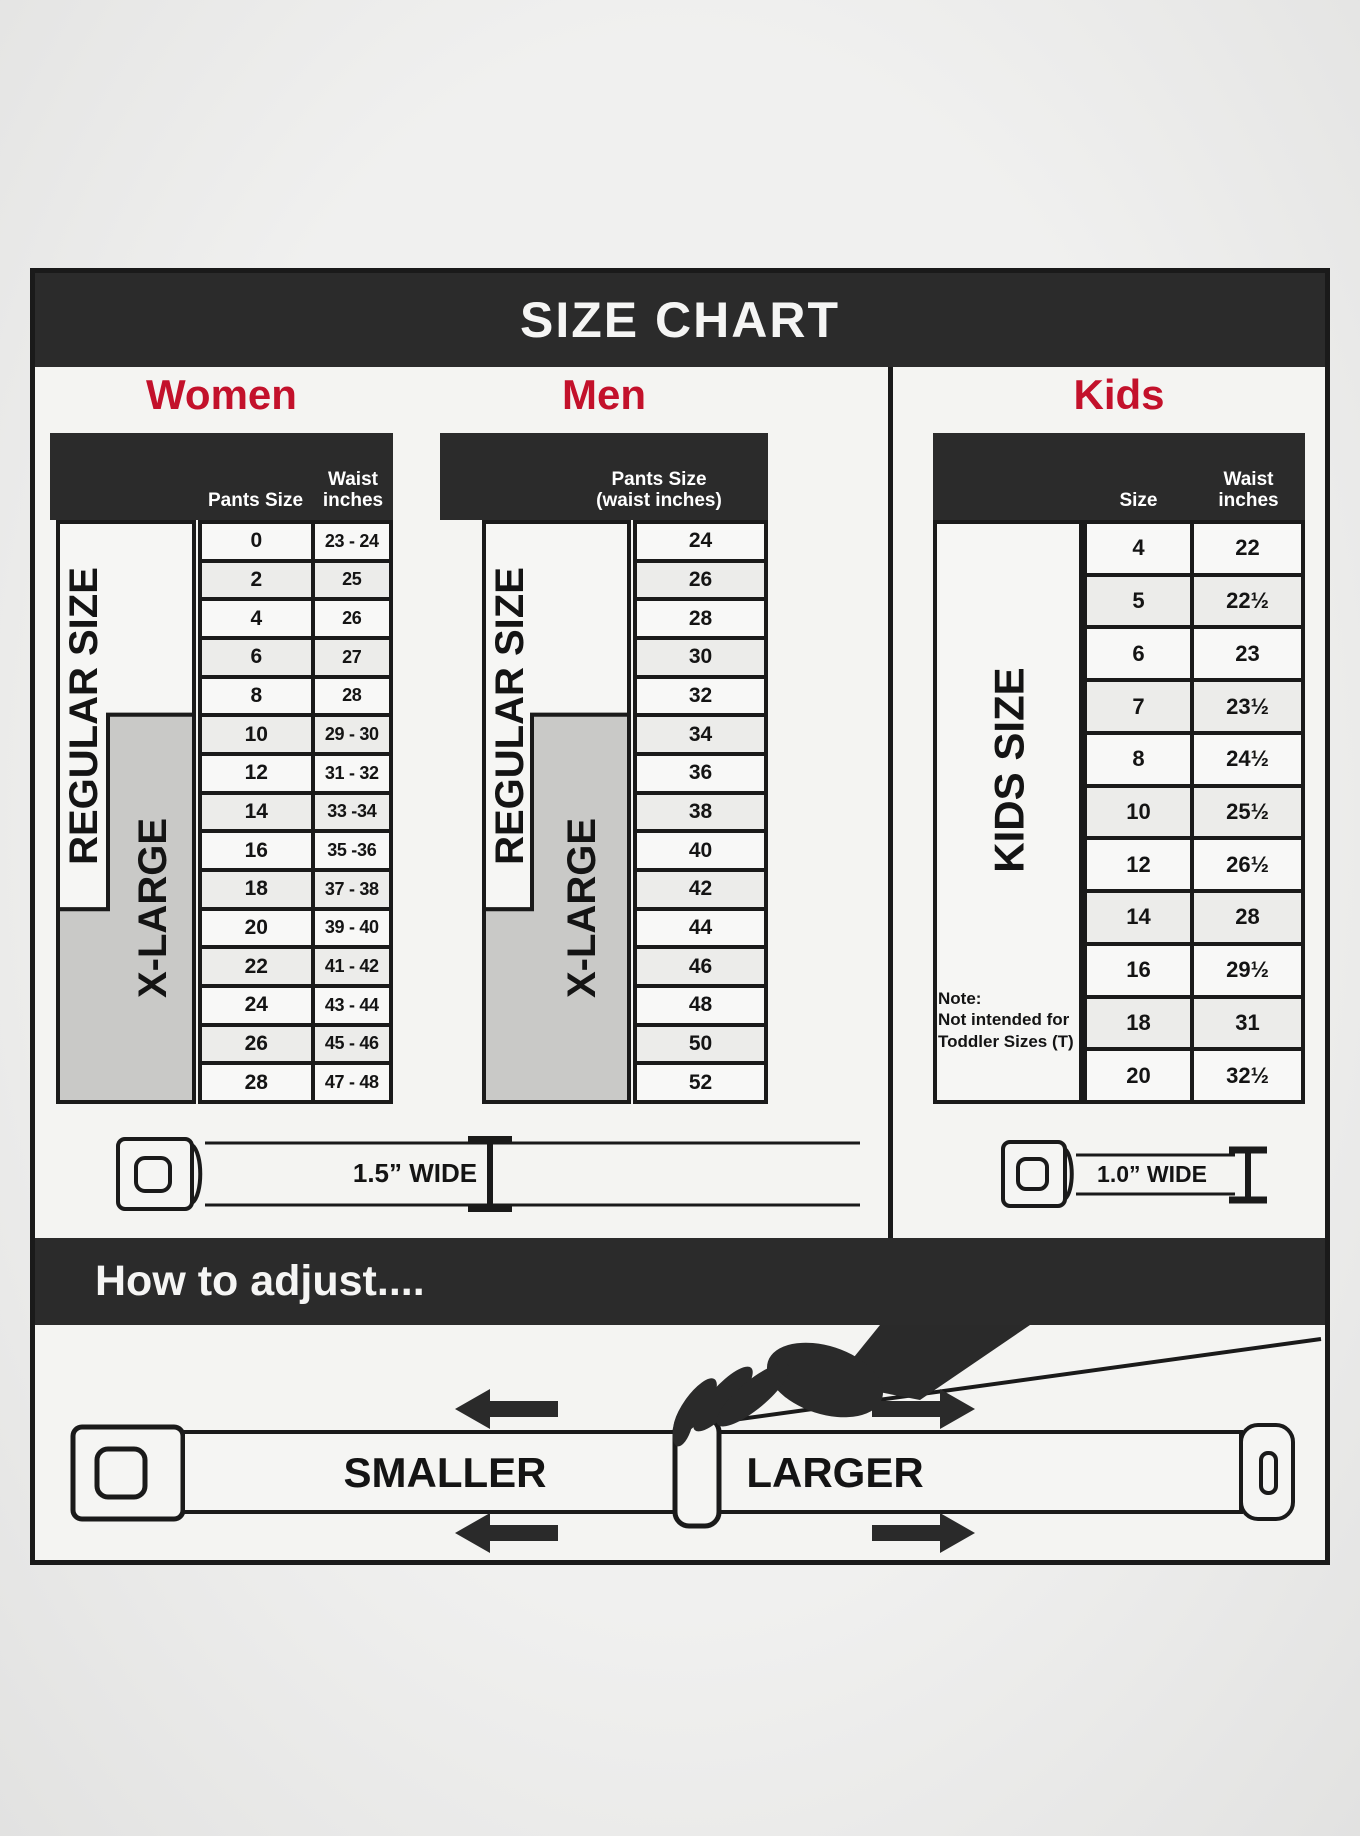 The width and height of the screenshot is (1360, 1836). I want to click on pants-size-cell: 2, so click(256, 580).